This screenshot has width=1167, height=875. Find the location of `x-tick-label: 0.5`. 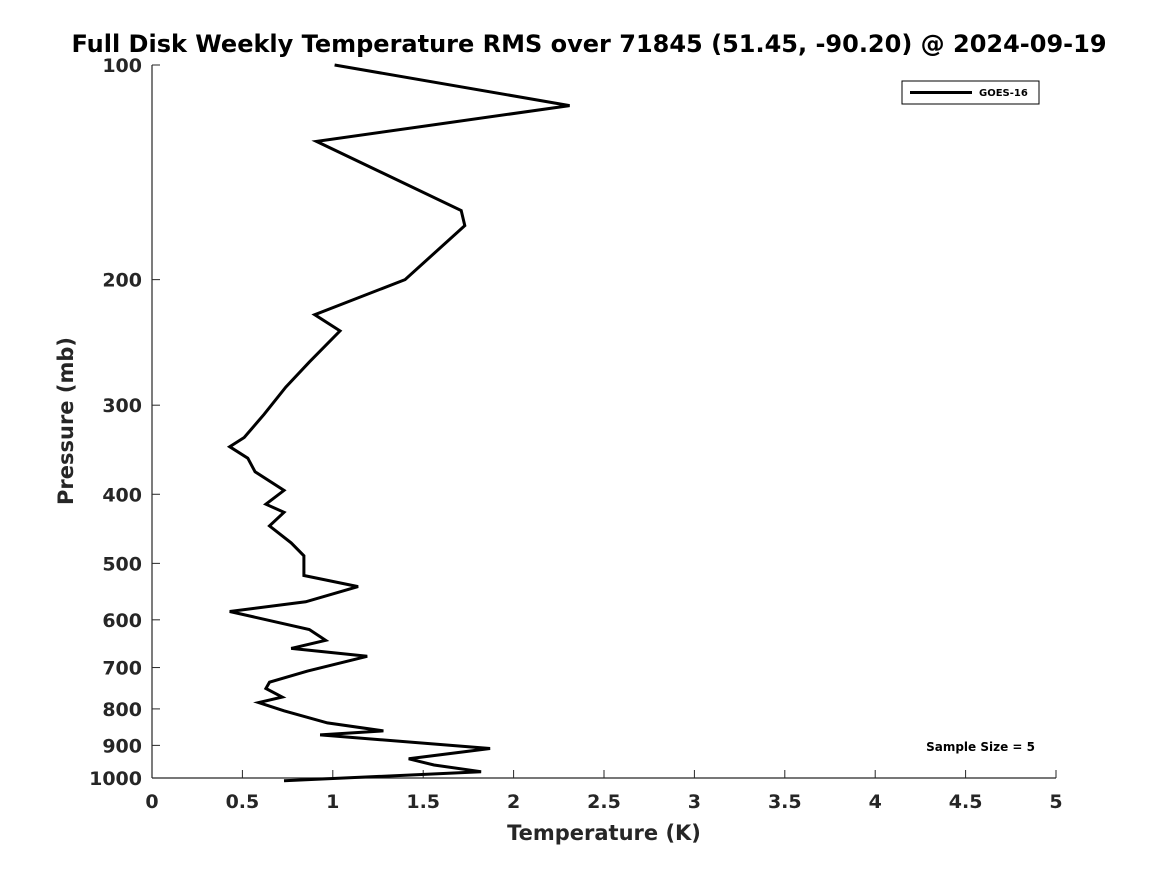

x-tick-label: 0.5 is located at coordinates (243, 802).